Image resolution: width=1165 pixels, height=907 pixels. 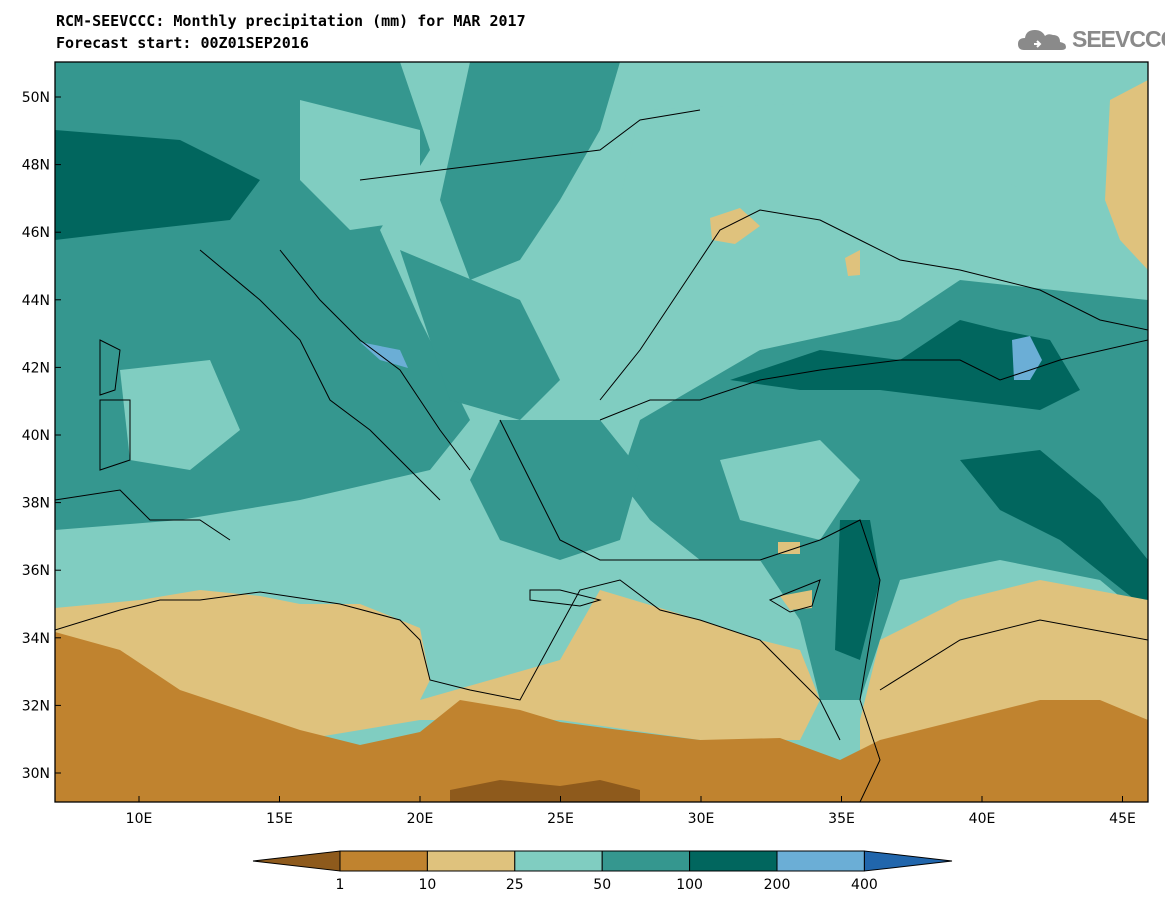 I want to click on legend-tick-label: 100, so click(x=689, y=885).